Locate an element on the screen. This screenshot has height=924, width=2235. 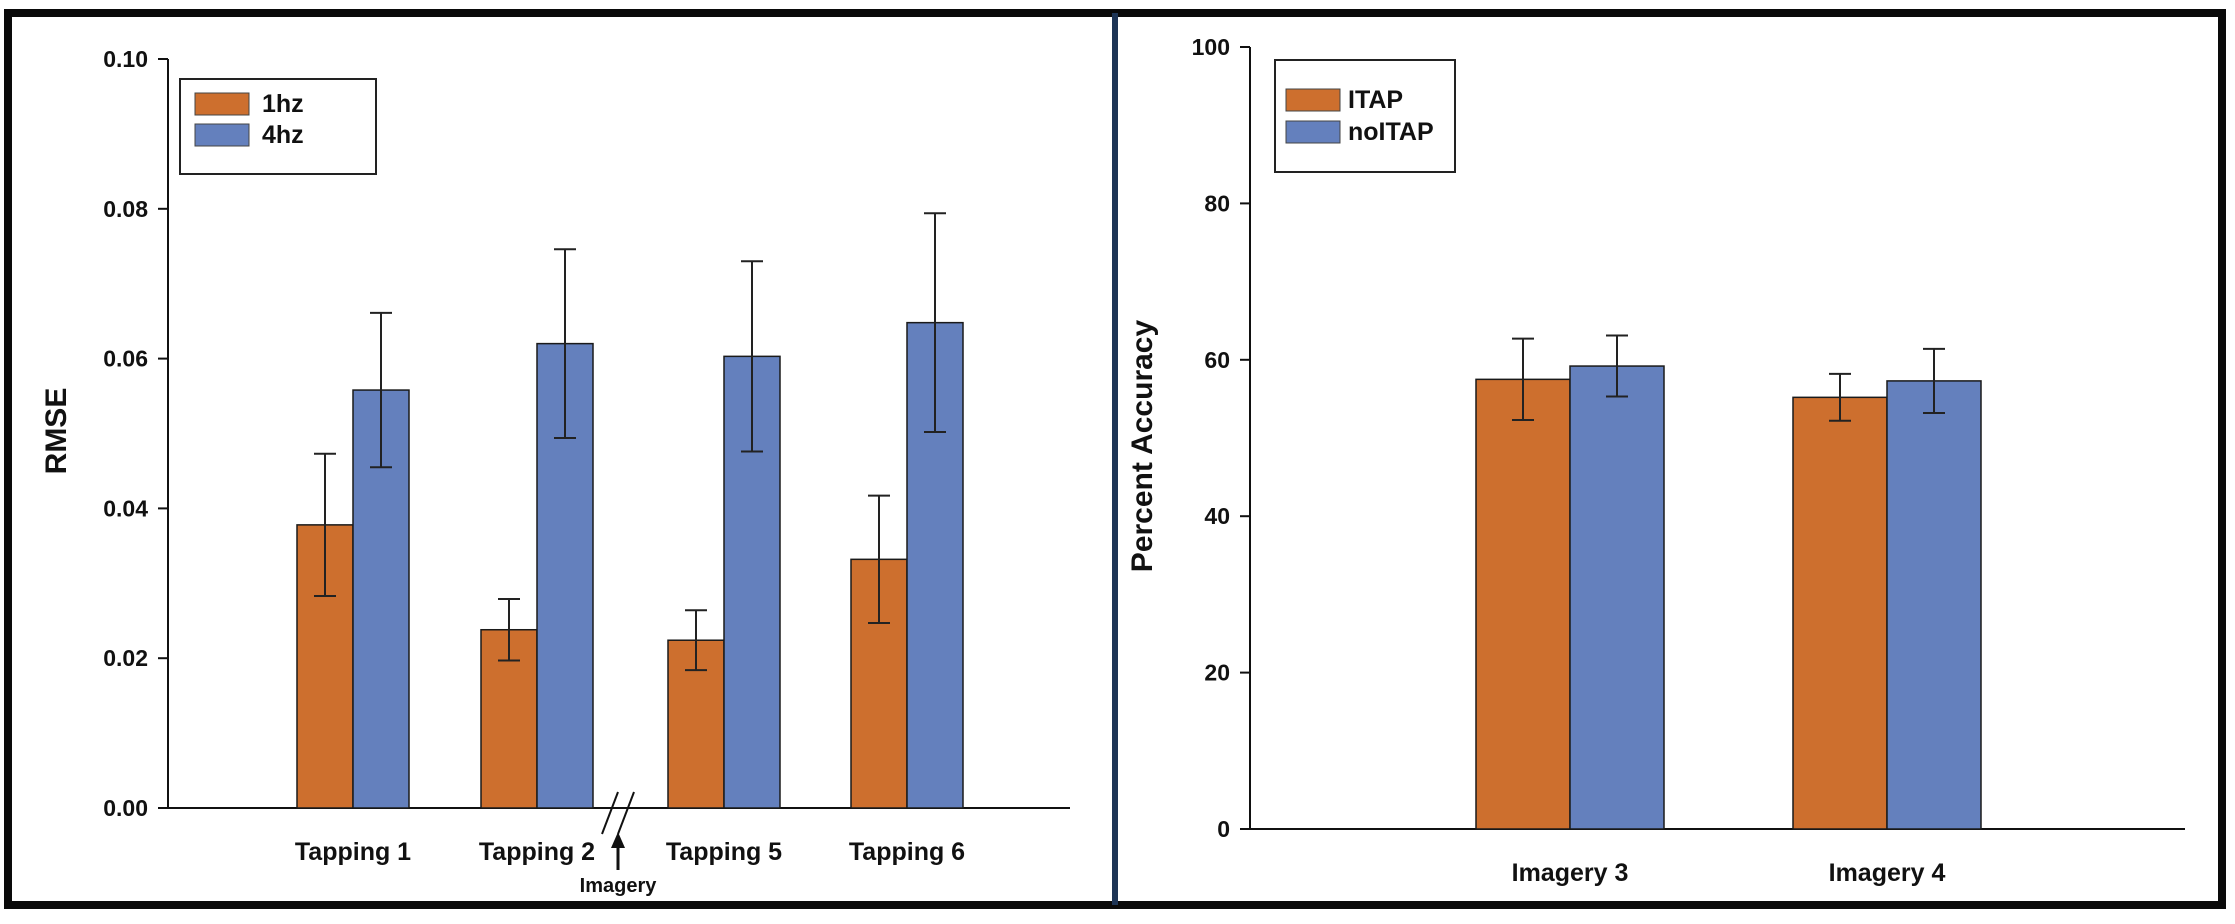
accuracy-x-ticks: Imagery 3 Imagery 4 is located at coordinates (1729, 873).